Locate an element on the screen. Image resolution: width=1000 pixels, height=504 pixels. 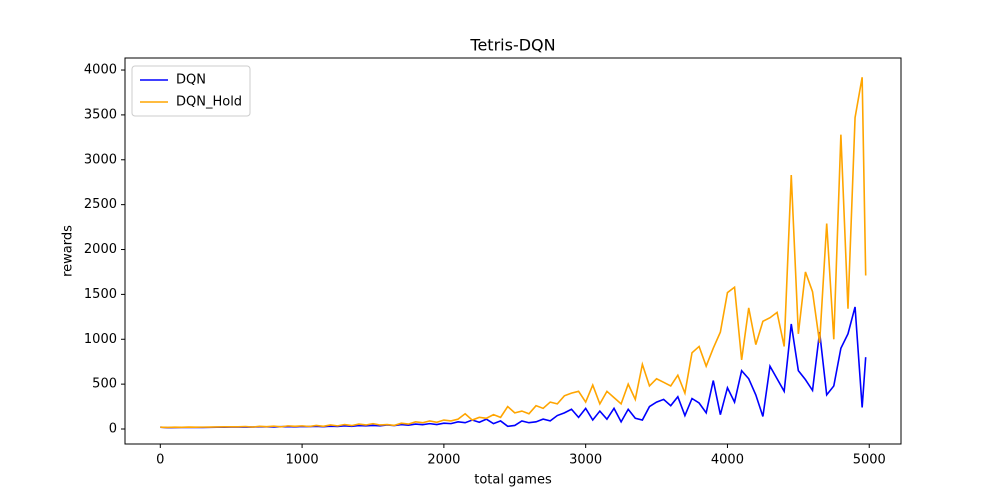
y-tick-label: 2500 is located at coordinates (100, 204).